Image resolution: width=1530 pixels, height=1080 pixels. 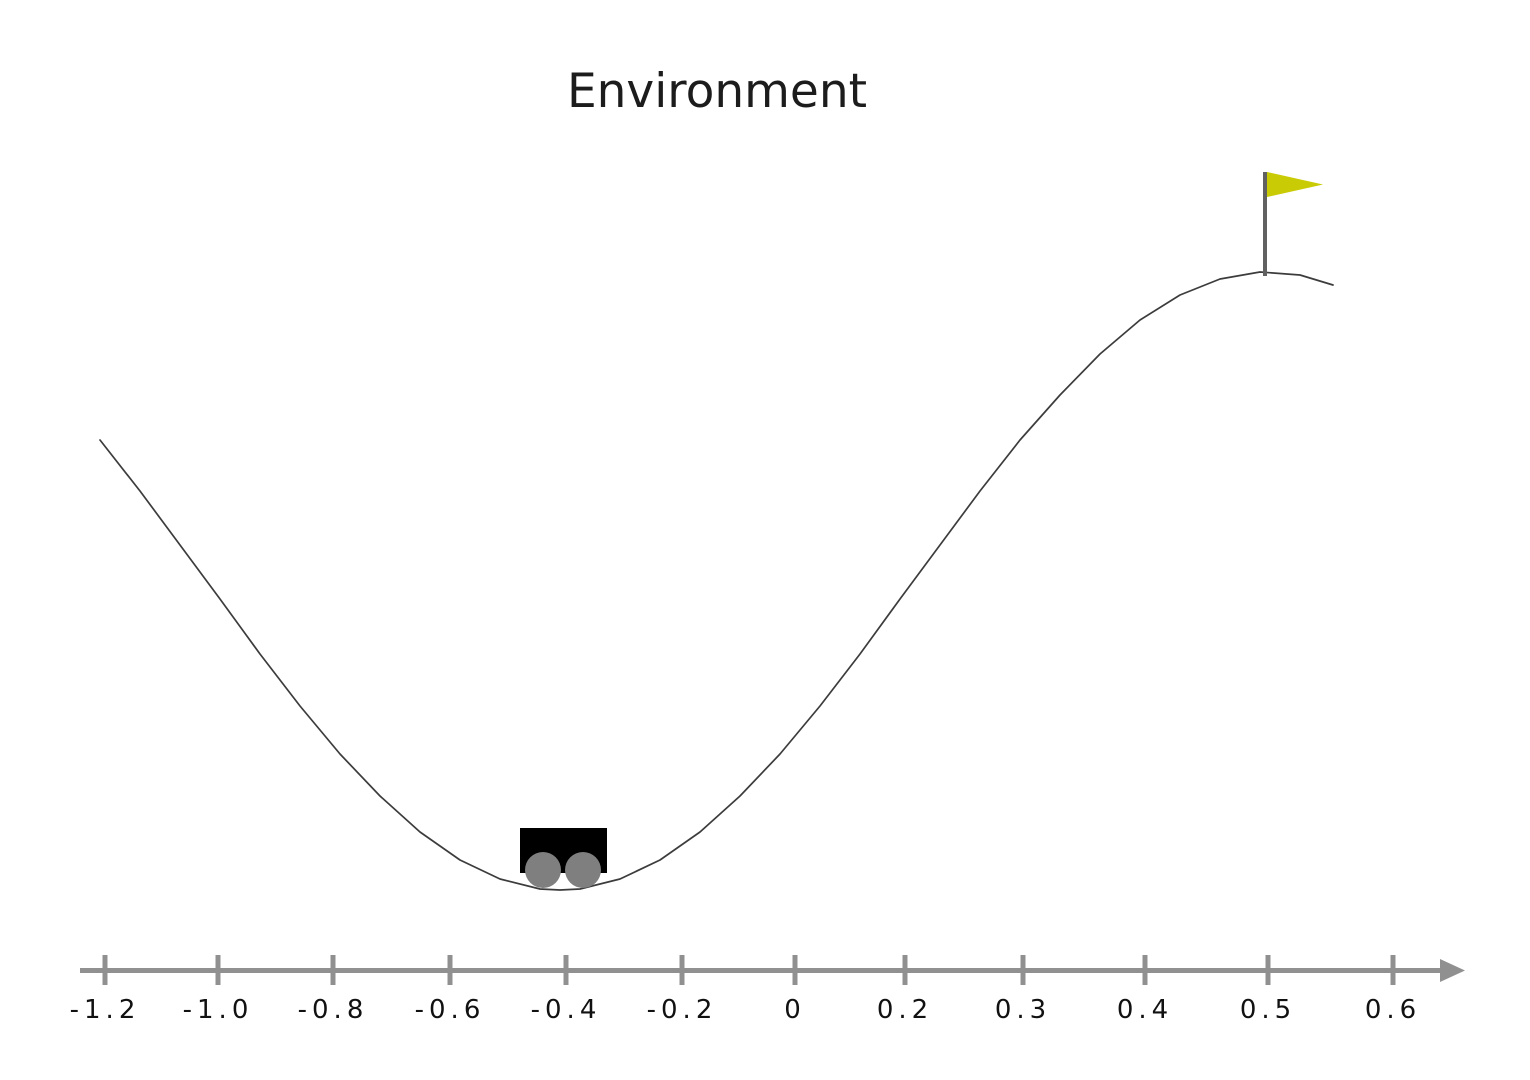 I want to click on axis-tick-label: 0.3, so click(x=1023, y=1010).